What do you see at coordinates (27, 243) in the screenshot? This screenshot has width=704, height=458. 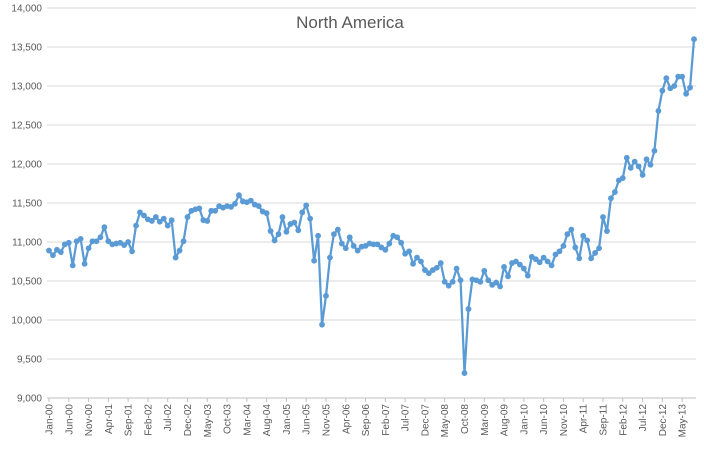 I see `y-tick-label: 11,000` at bounding box center [27, 243].